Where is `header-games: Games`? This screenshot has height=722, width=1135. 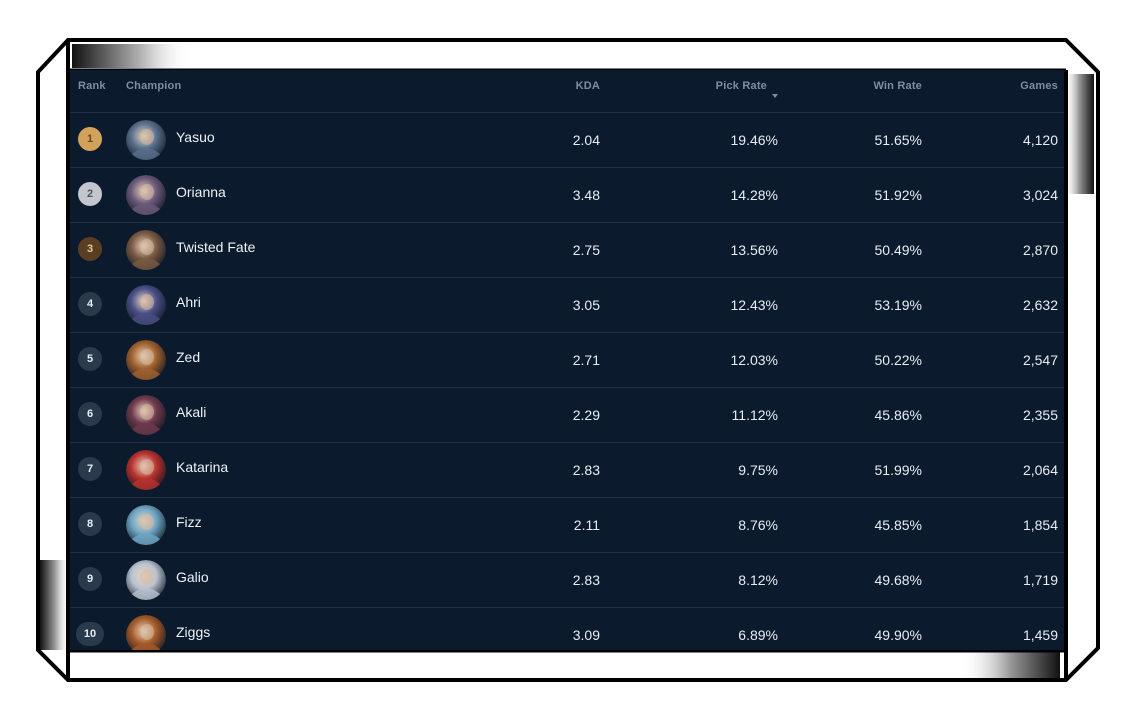
header-games: Games is located at coordinates (1039, 86).